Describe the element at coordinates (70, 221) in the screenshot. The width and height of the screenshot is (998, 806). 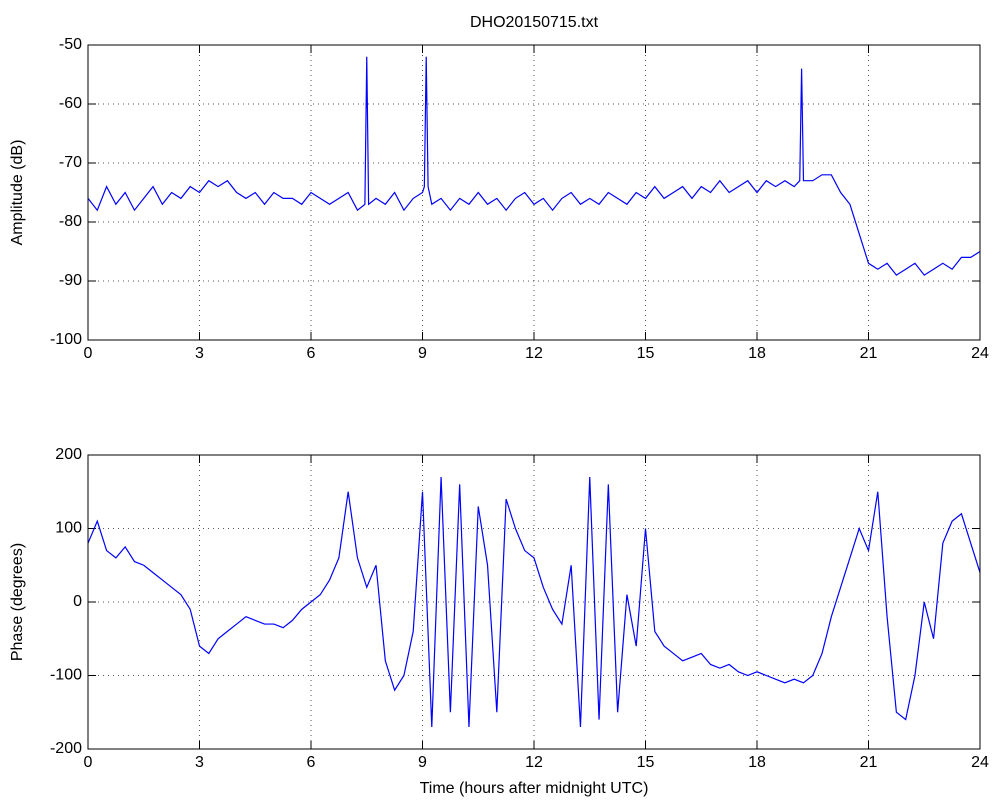
I see `y-tick-label: -80` at that location.